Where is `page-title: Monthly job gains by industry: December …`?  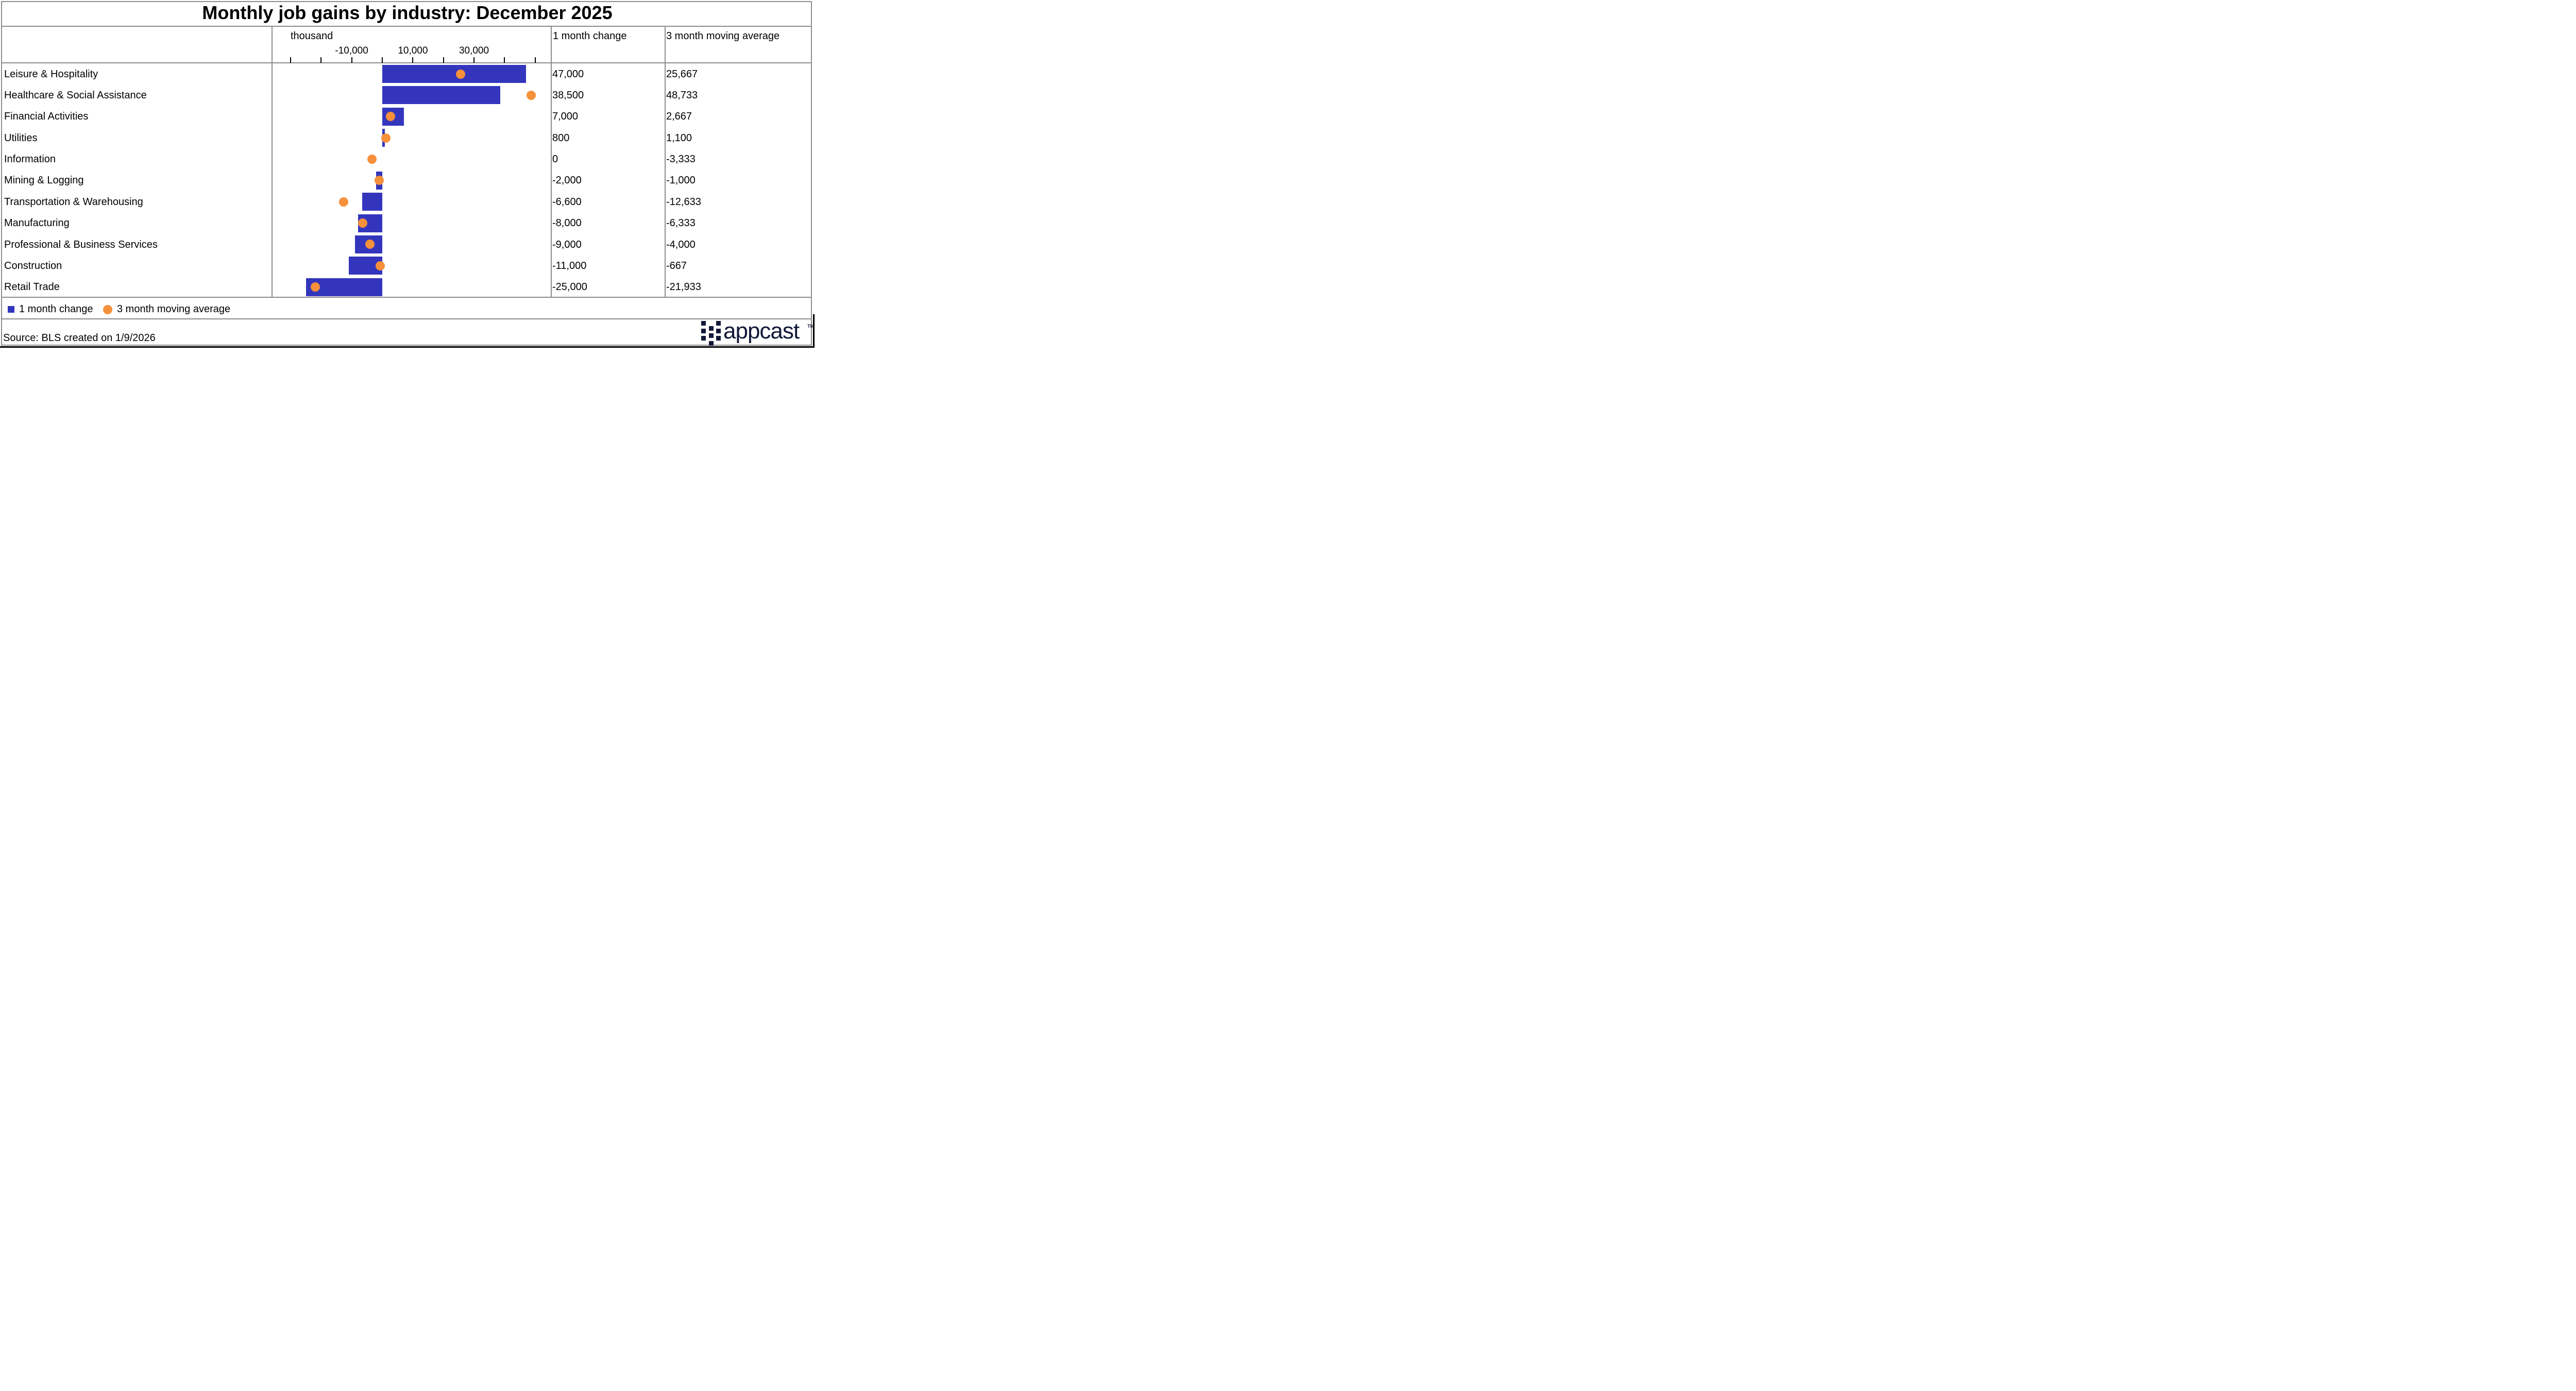 page-title: Monthly job gains by industry: December … is located at coordinates (407, 12).